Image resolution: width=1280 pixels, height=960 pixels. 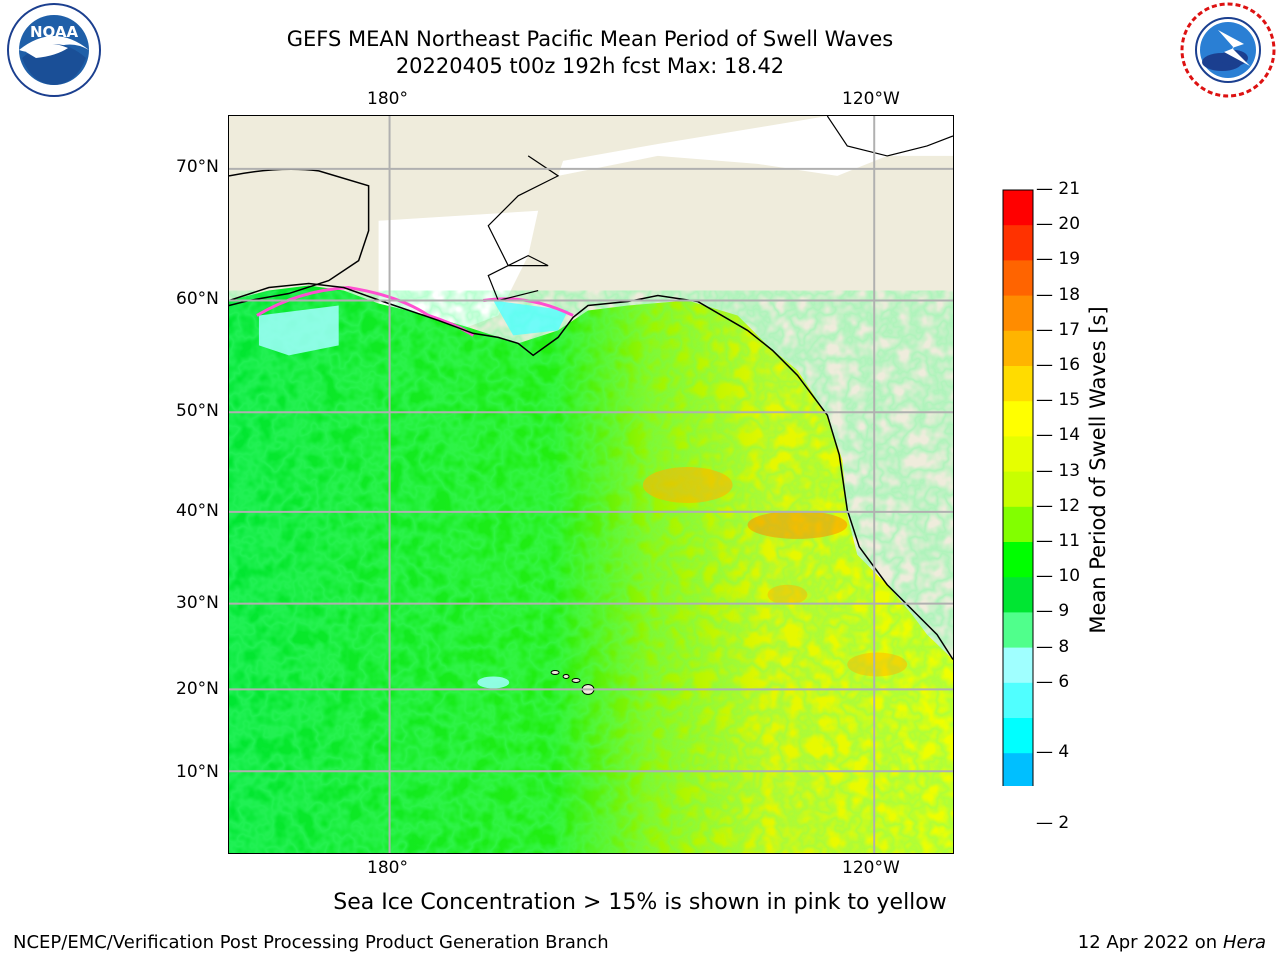 What do you see at coordinates (197, 689) in the screenshot?
I see `lat-label-20n: 20°N` at bounding box center [197, 689].